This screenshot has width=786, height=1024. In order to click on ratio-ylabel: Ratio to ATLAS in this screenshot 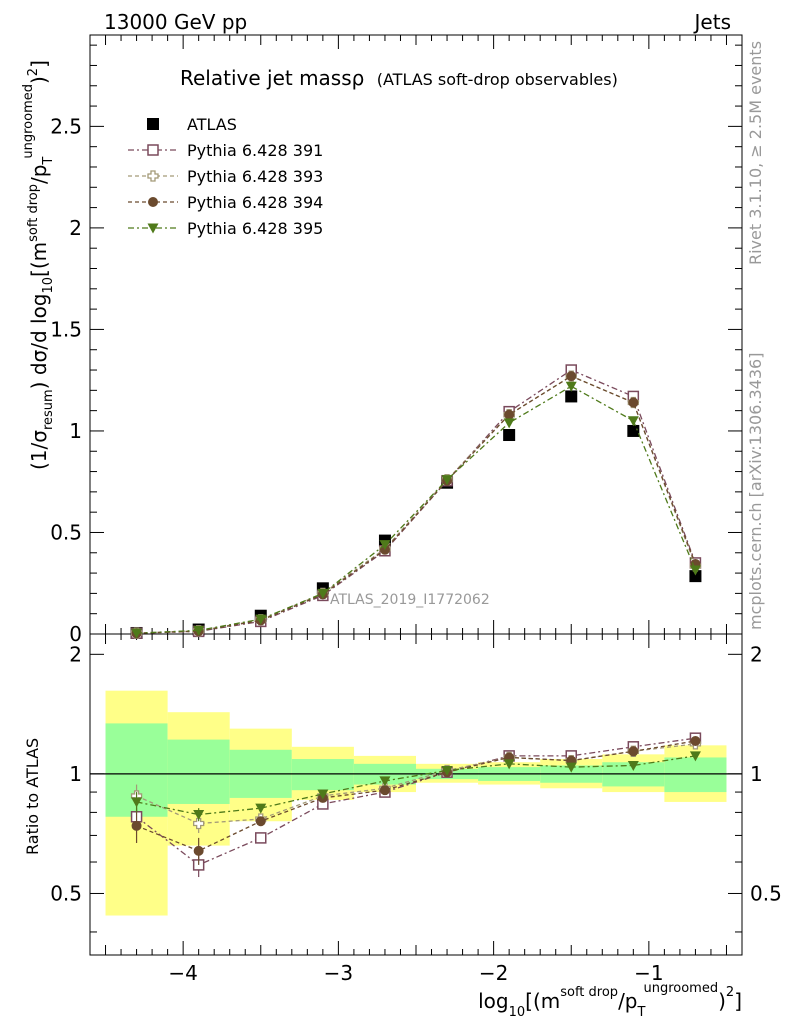, I will do `click(32, 796)`.